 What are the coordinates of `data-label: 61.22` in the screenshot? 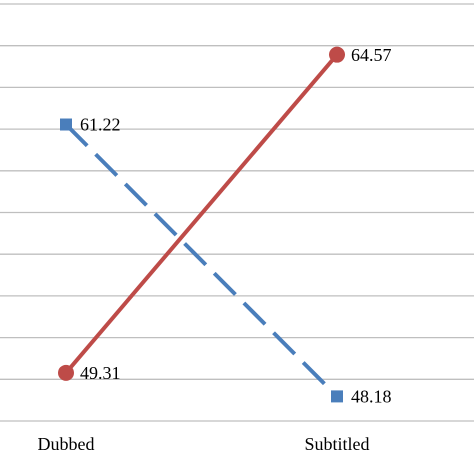 It's located at (100, 125).